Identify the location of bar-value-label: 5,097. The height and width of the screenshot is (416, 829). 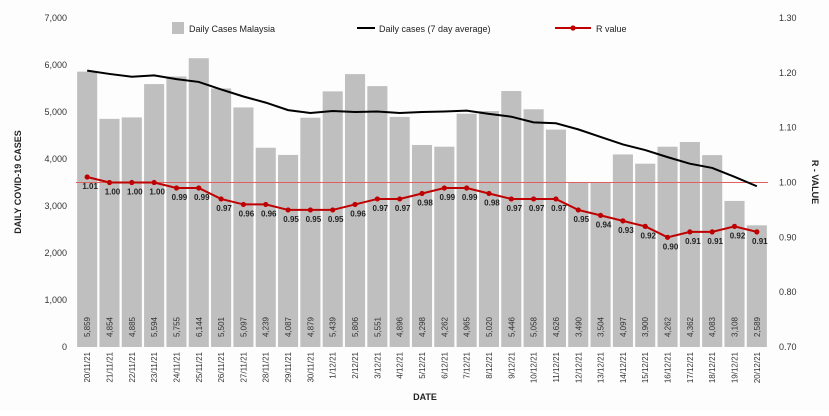
(243, 326).